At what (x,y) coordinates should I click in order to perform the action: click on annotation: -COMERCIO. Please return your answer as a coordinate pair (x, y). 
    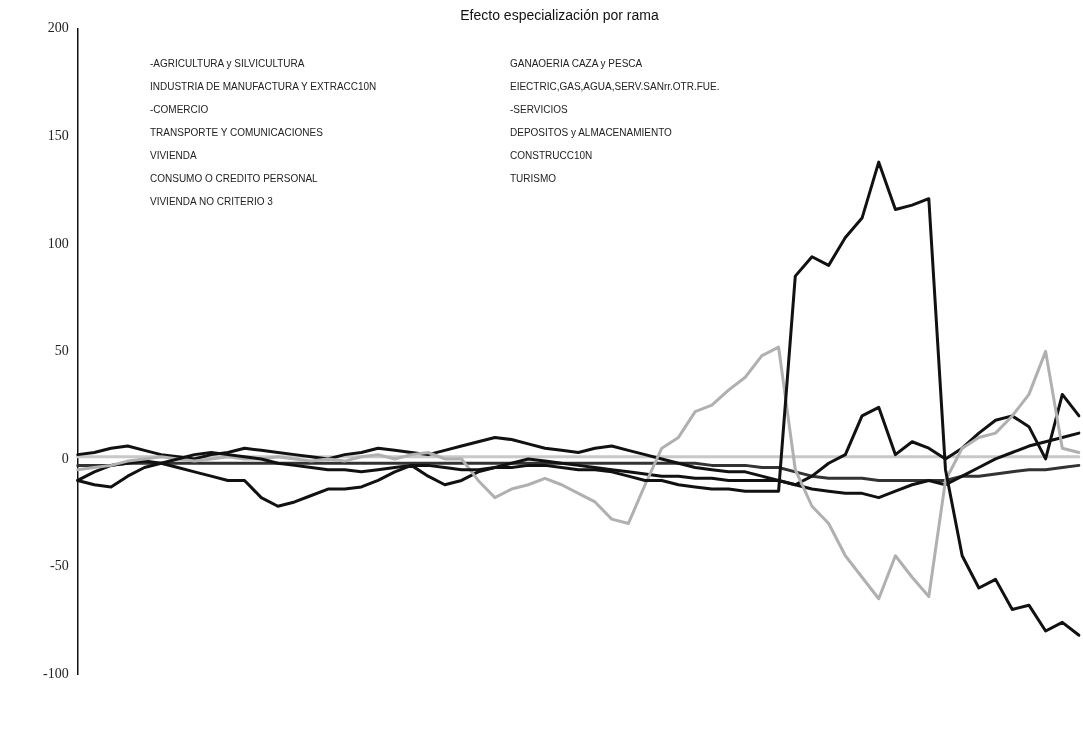
    Looking at the image, I should click on (179, 109).